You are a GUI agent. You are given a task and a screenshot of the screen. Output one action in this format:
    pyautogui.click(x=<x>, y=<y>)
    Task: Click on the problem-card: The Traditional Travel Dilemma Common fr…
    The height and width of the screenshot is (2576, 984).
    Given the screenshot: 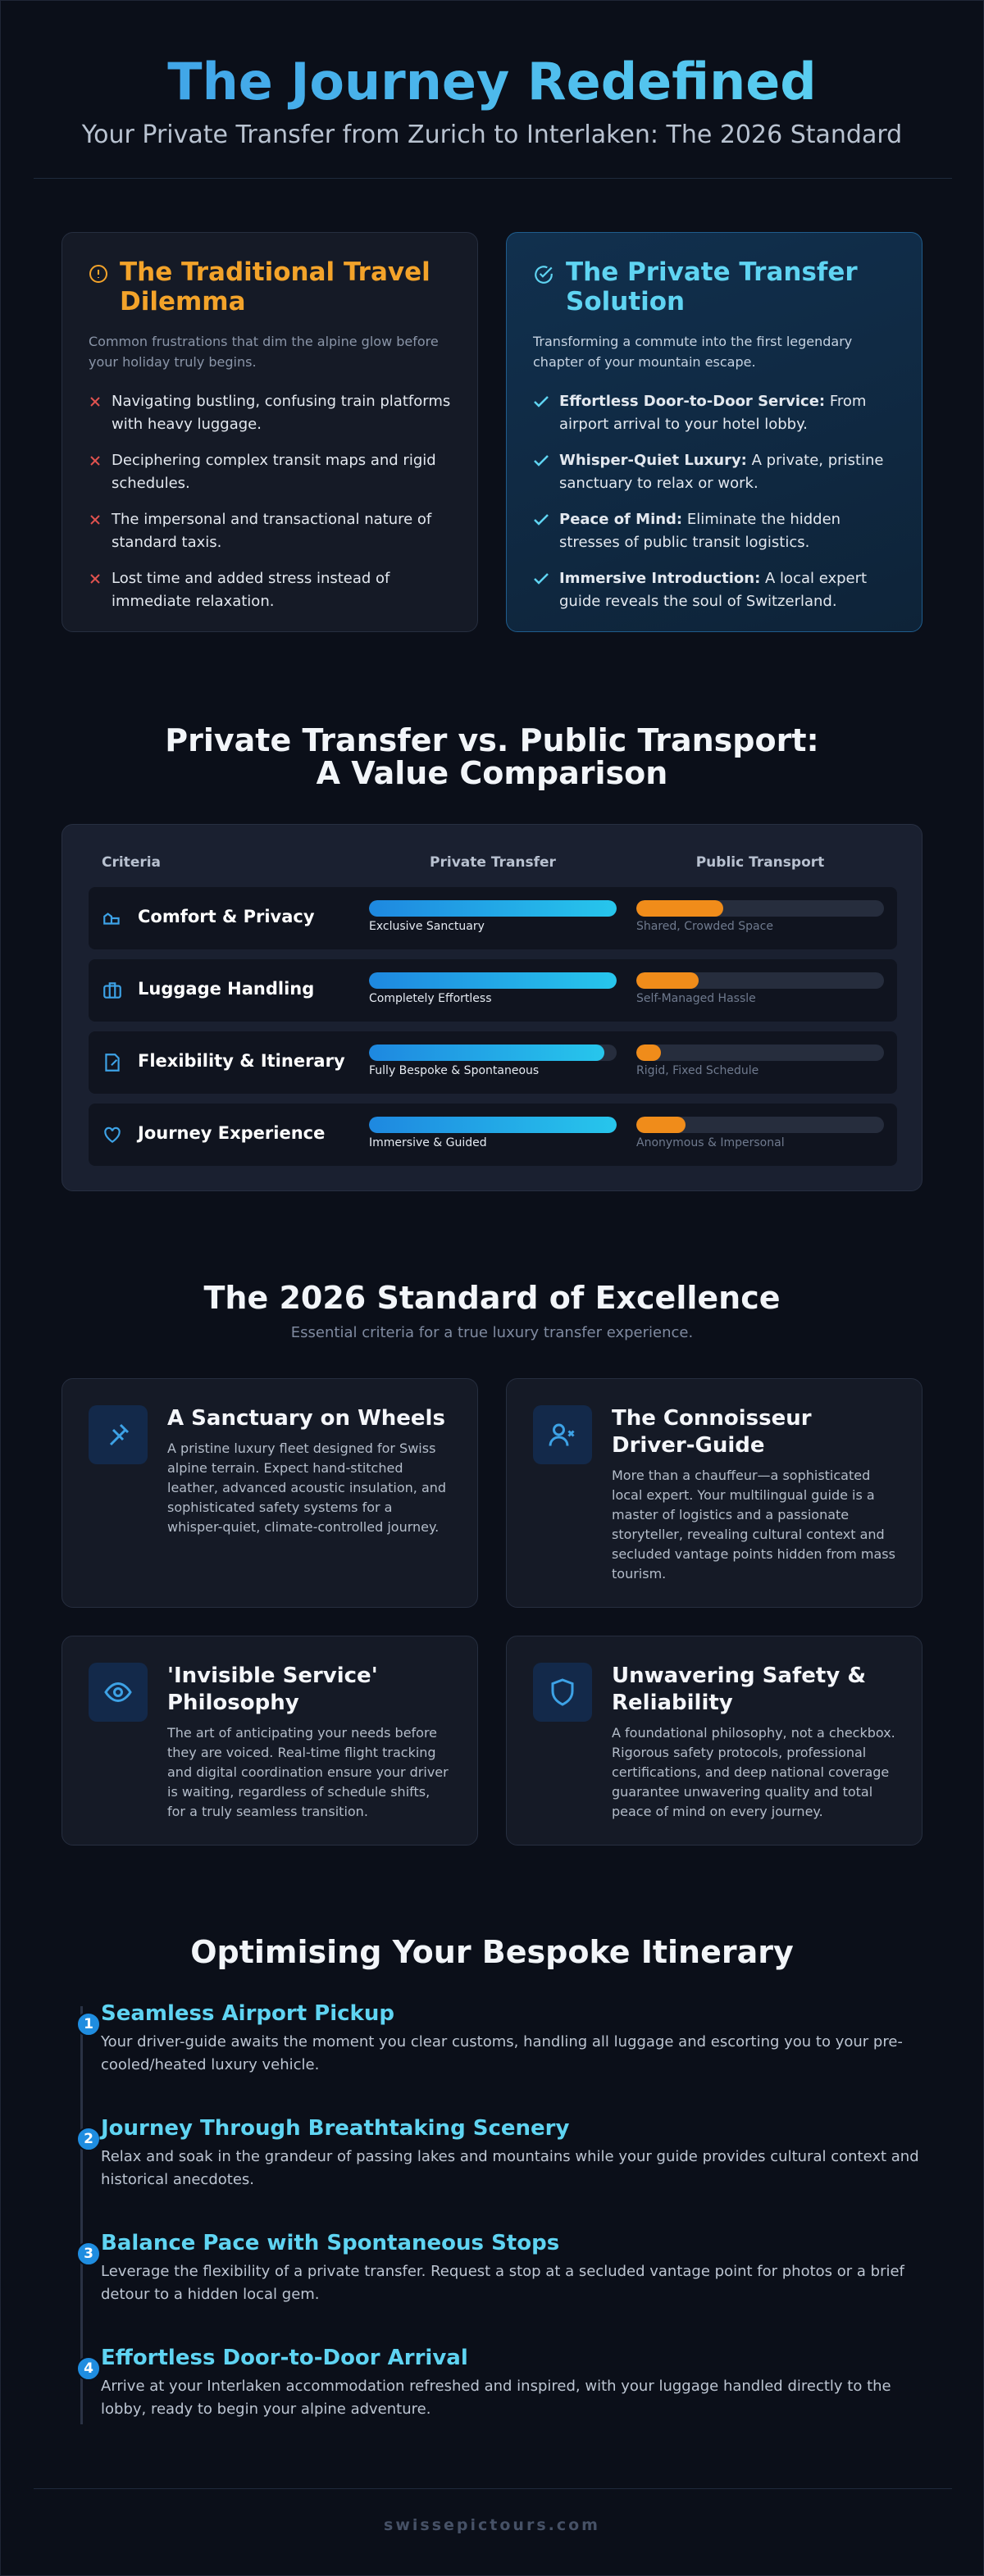 What is the action you would take?
    pyautogui.click(x=269, y=432)
    